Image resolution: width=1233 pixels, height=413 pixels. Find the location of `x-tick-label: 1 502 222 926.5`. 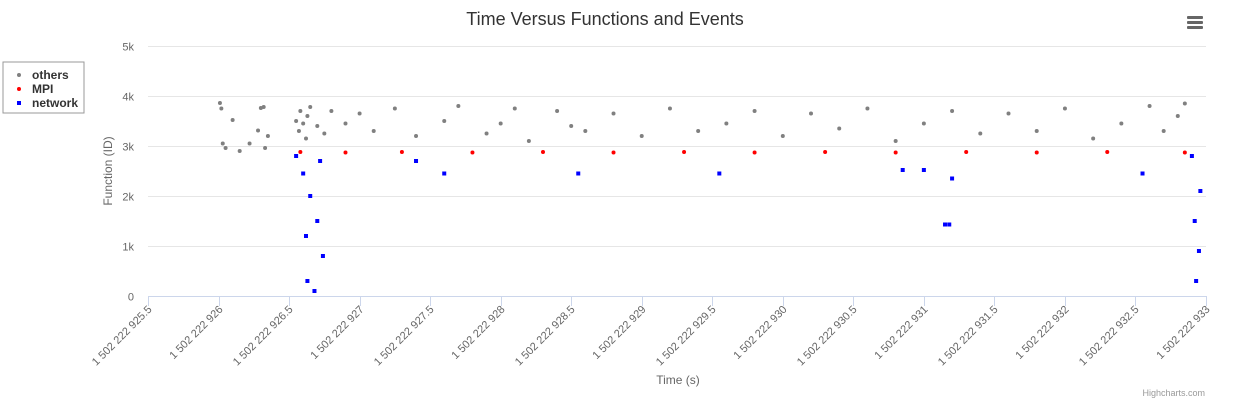

x-tick-label: 1 502 222 926.5 is located at coordinates (263, 336).